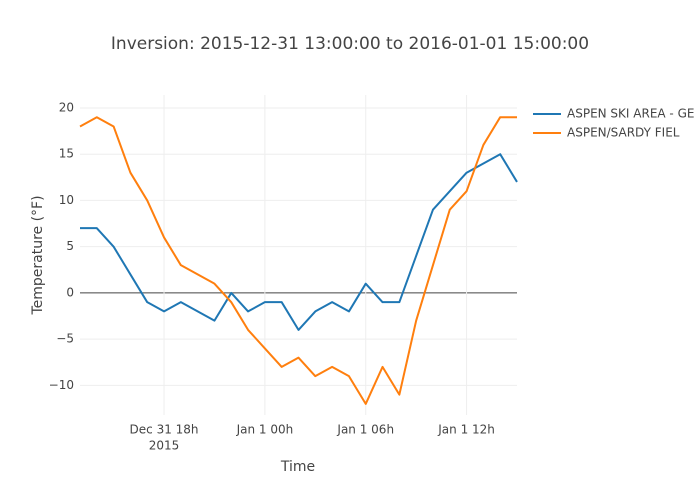 This screenshot has width=700, height=500. I want to click on y-axis-title: Temperature (°F), so click(38, 255).